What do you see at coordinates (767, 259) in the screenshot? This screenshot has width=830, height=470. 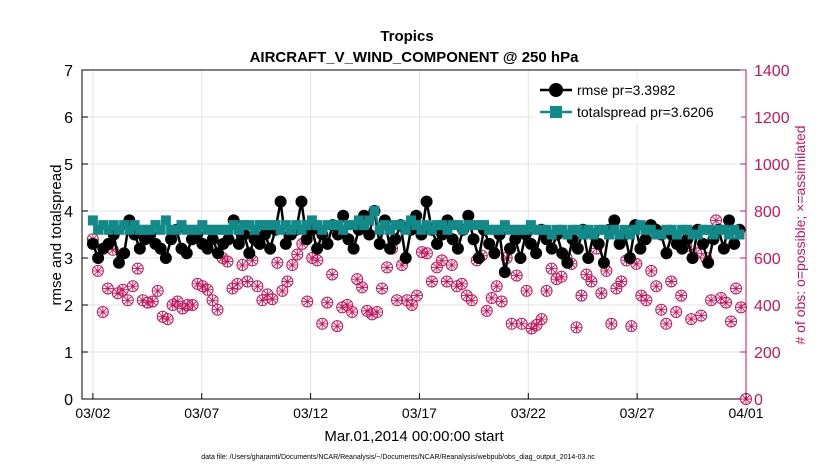 I see `y2-tick-label: 600` at bounding box center [767, 259].